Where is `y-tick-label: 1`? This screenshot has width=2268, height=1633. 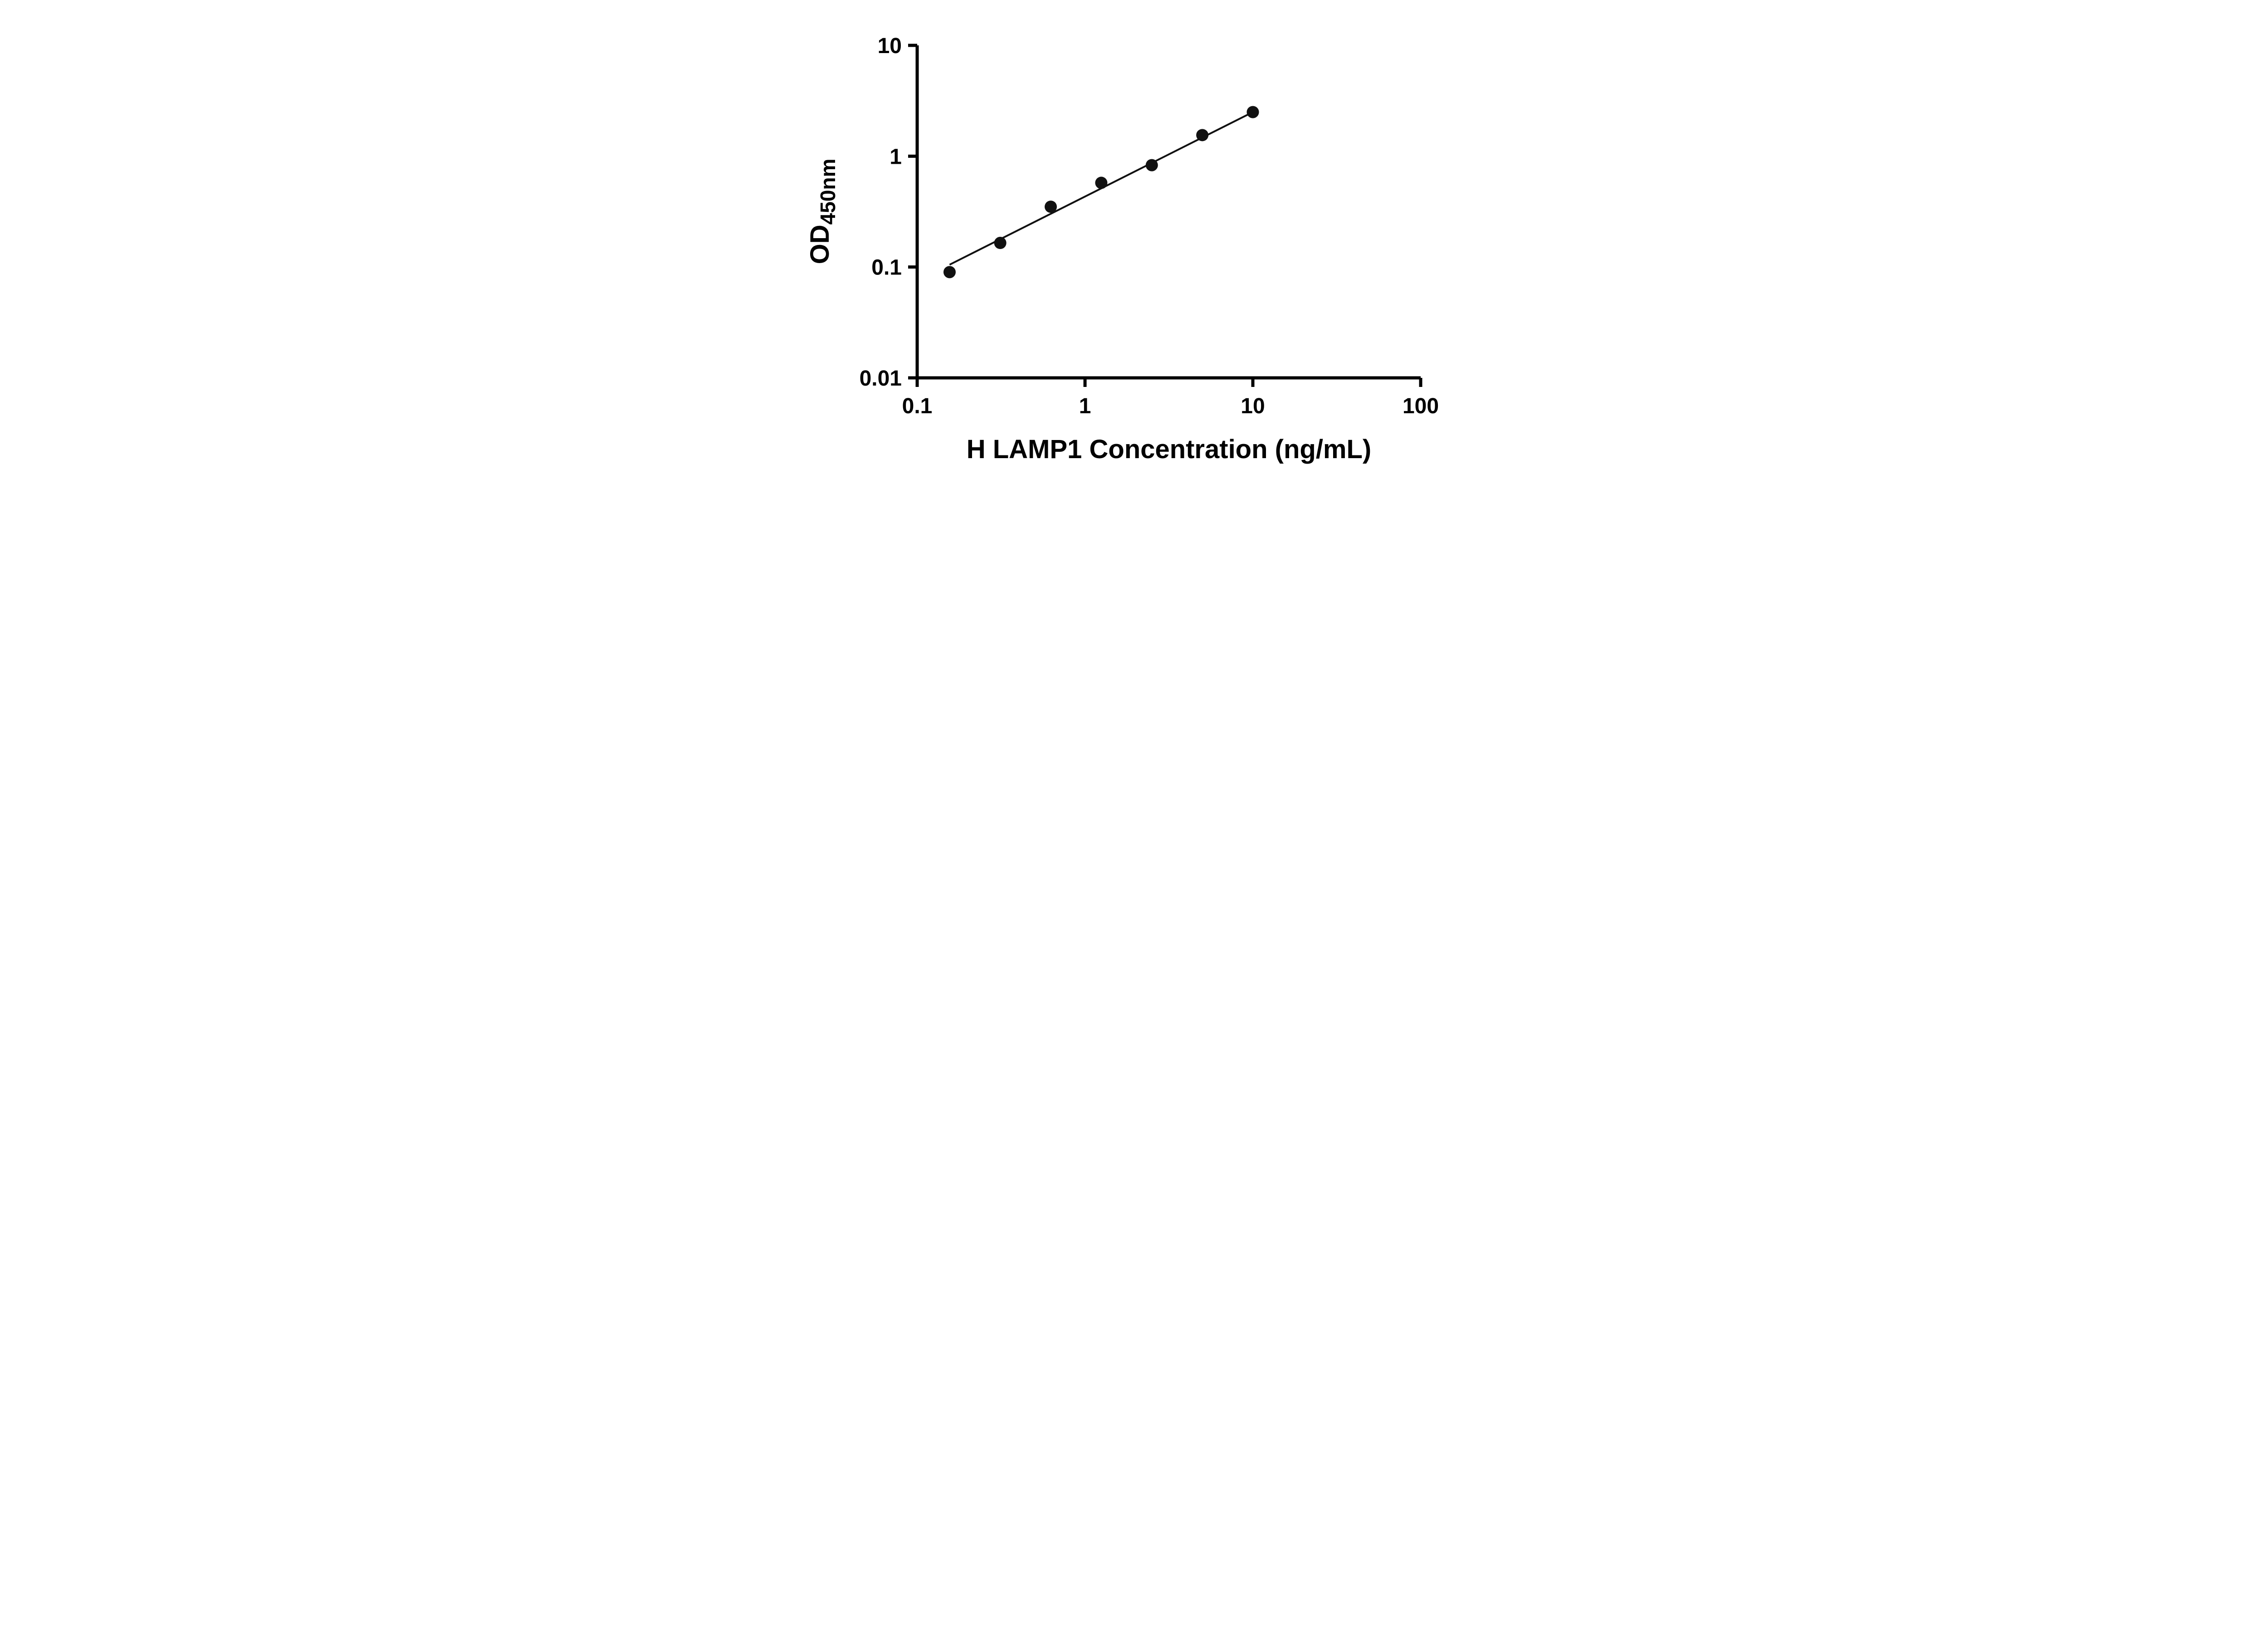 y-tick-label: 1 is located at coordinates (896, 157).